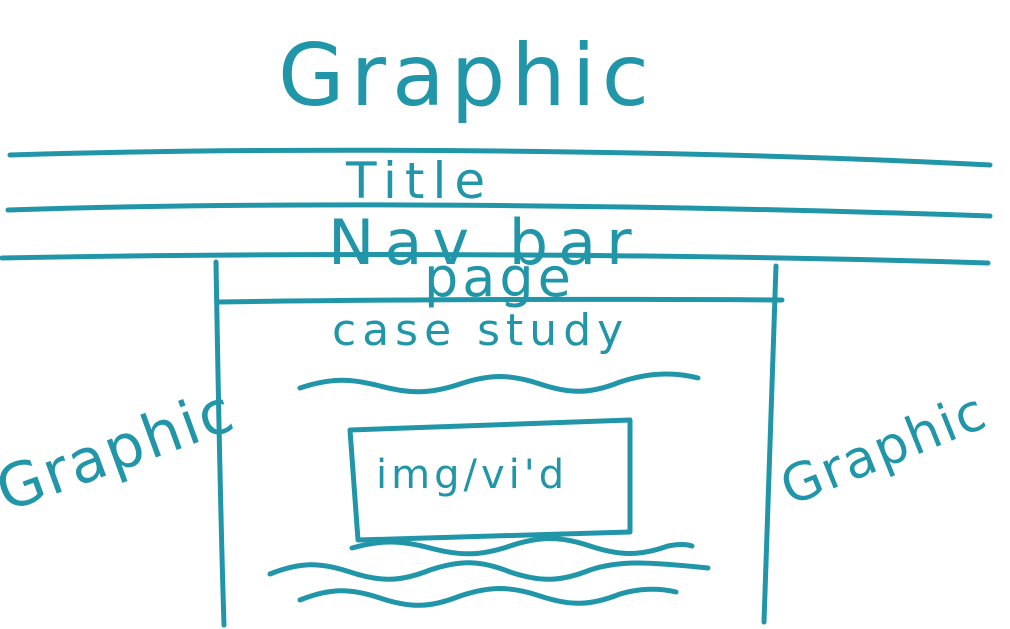 The height and width of the screenshot is (629, 1010). I want to click on page-left-border, so click(220, 443).